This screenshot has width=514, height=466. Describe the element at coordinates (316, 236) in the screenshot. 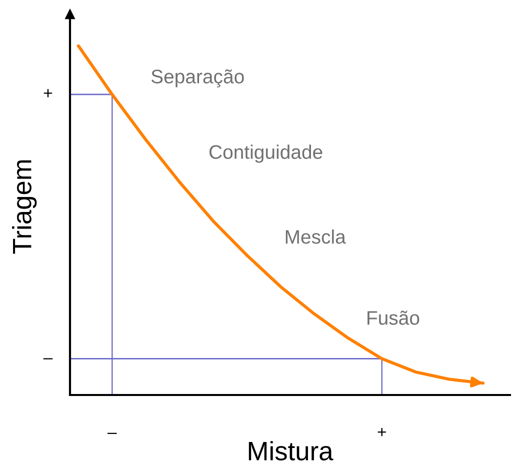

I see `annotation: Mescla` at that location.